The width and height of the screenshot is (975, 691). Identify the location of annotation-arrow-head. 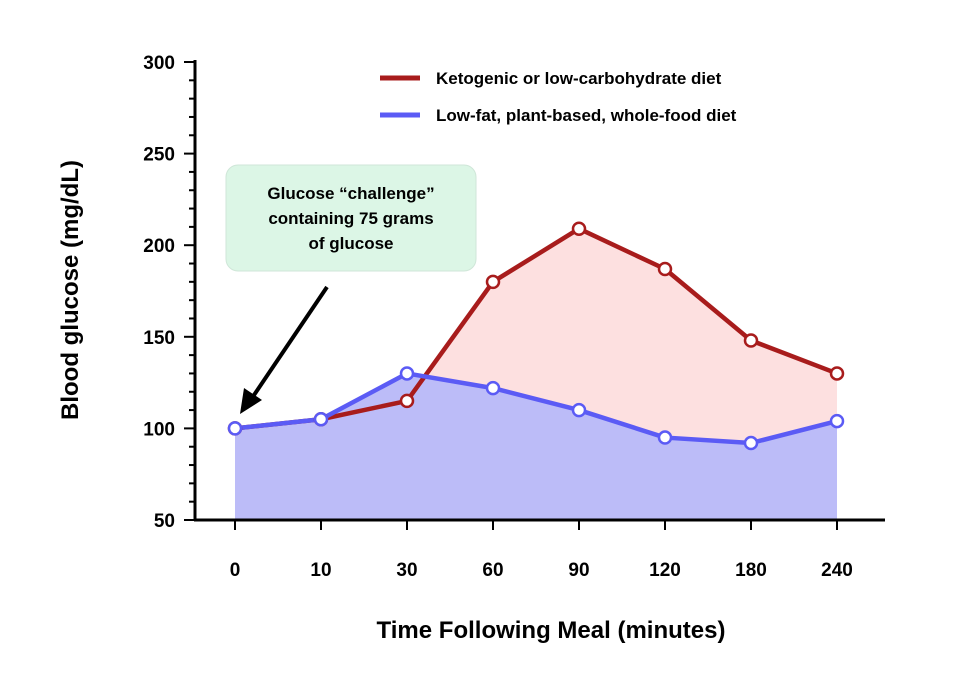
(251, 401).